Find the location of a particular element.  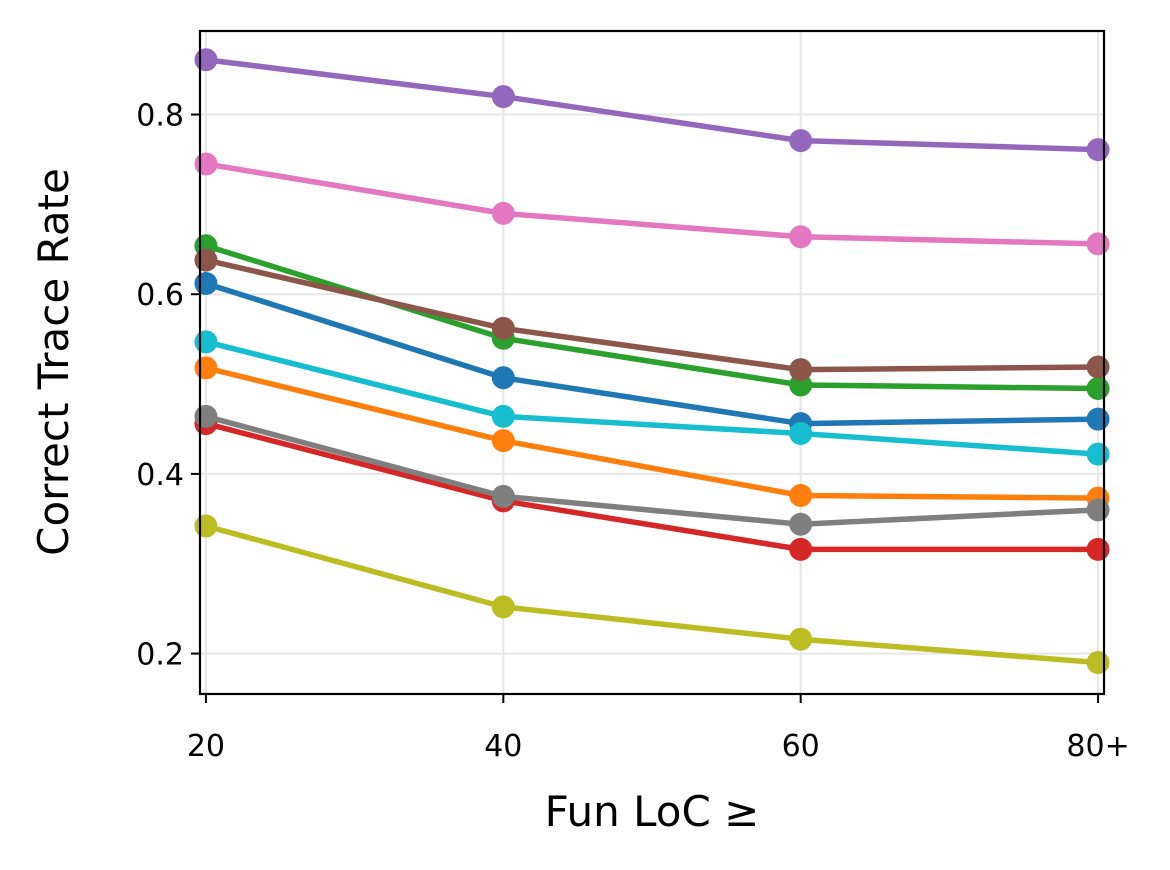

x-tick-label: 20 is located at coordinates (206, 746).